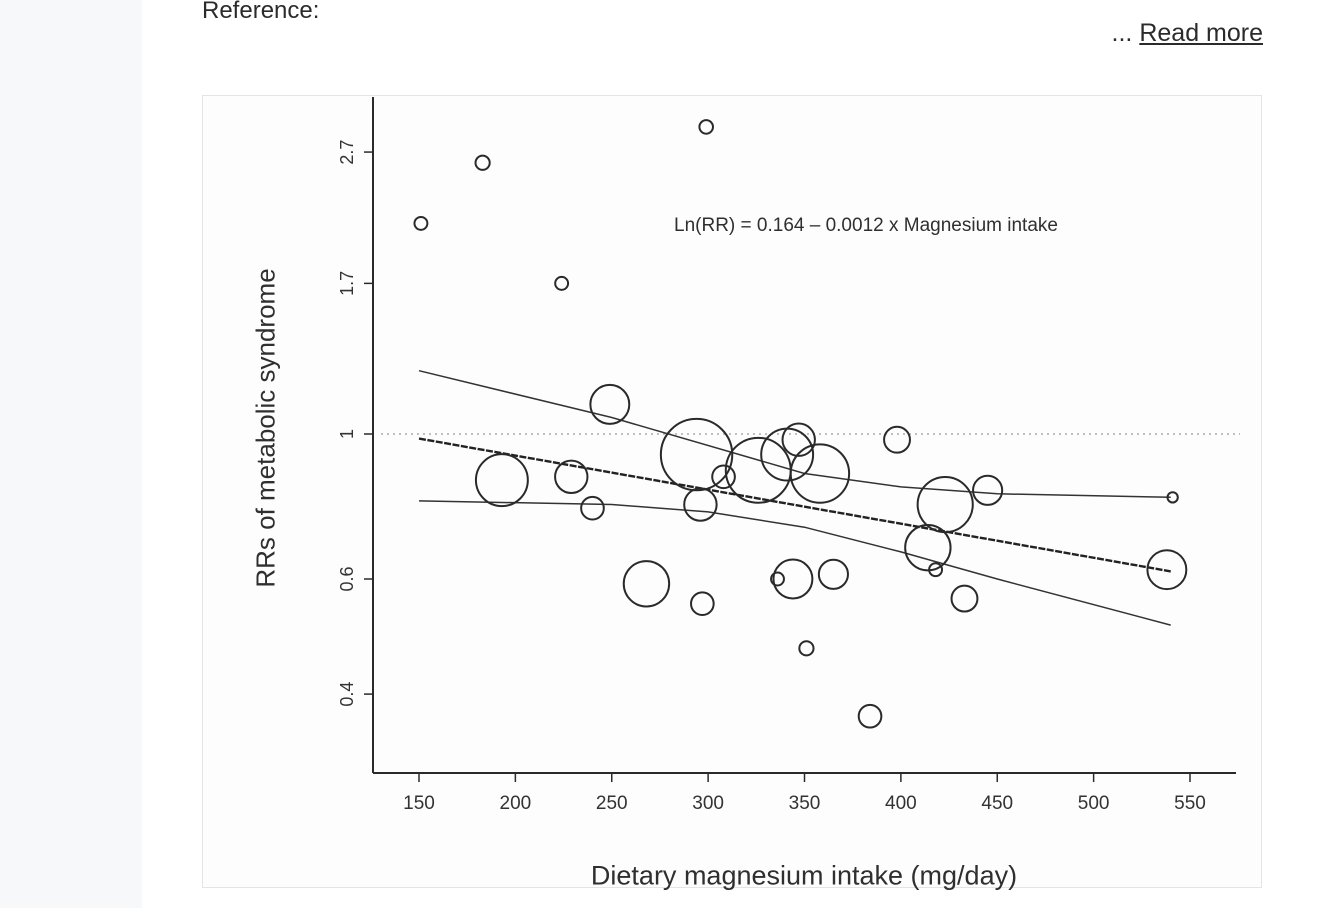  I want to click on read-more: ... Read more, so click(1187, 33).